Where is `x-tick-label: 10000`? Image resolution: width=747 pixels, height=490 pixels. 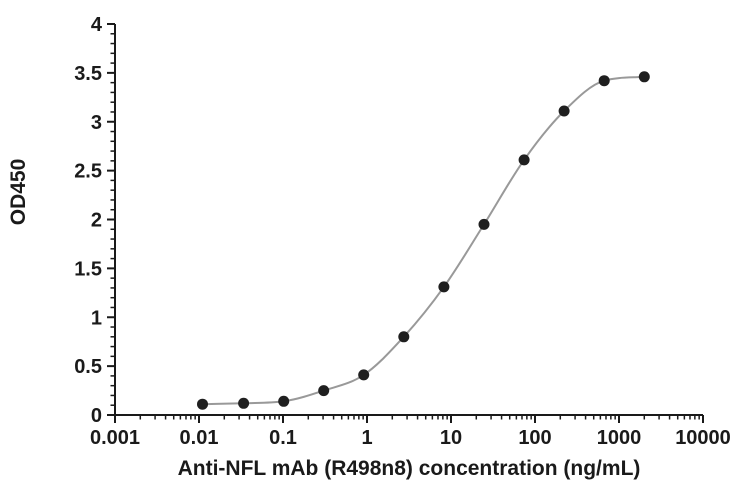
x-tick-label: 10000 is located at coordinates (703, 438).